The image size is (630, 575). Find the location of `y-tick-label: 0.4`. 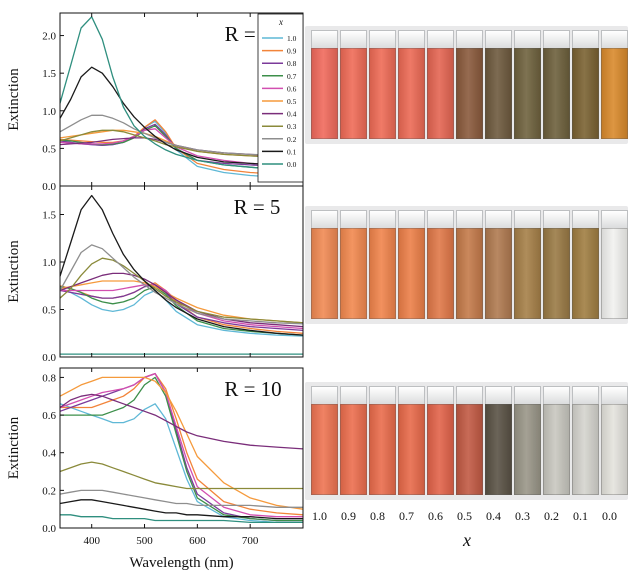

y-tick-label: 0.4 is located at coordinates (49, 454).